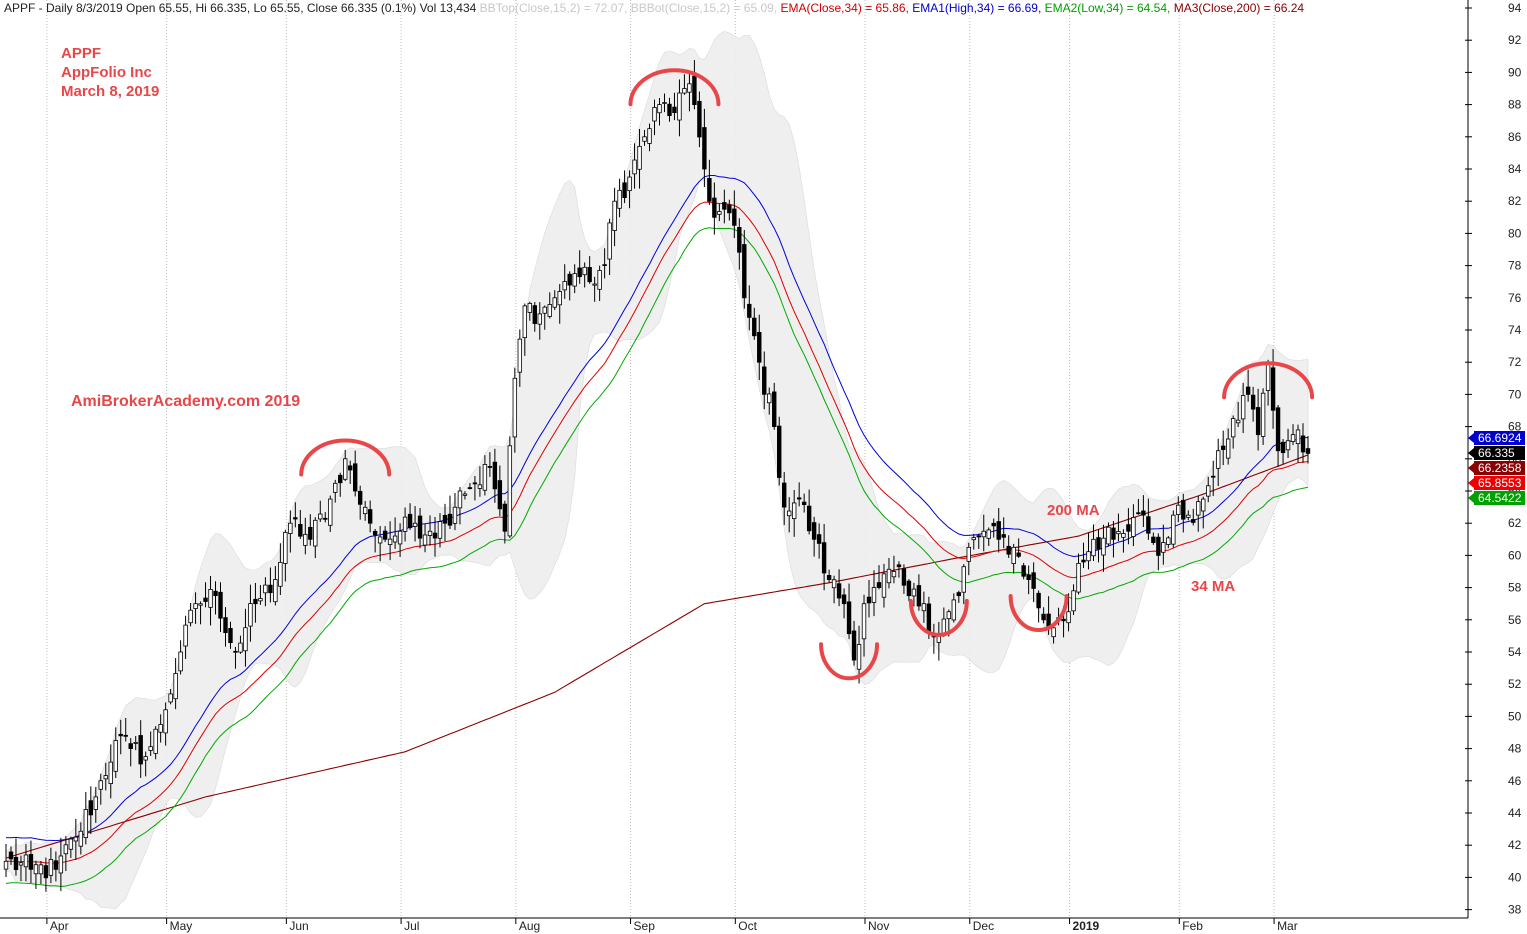 The height and width of the screenshot is (934, 1527). Describe the element at coordinates (1515, 910) in the screenshot. I see `y-tick-label: 38` at that location.